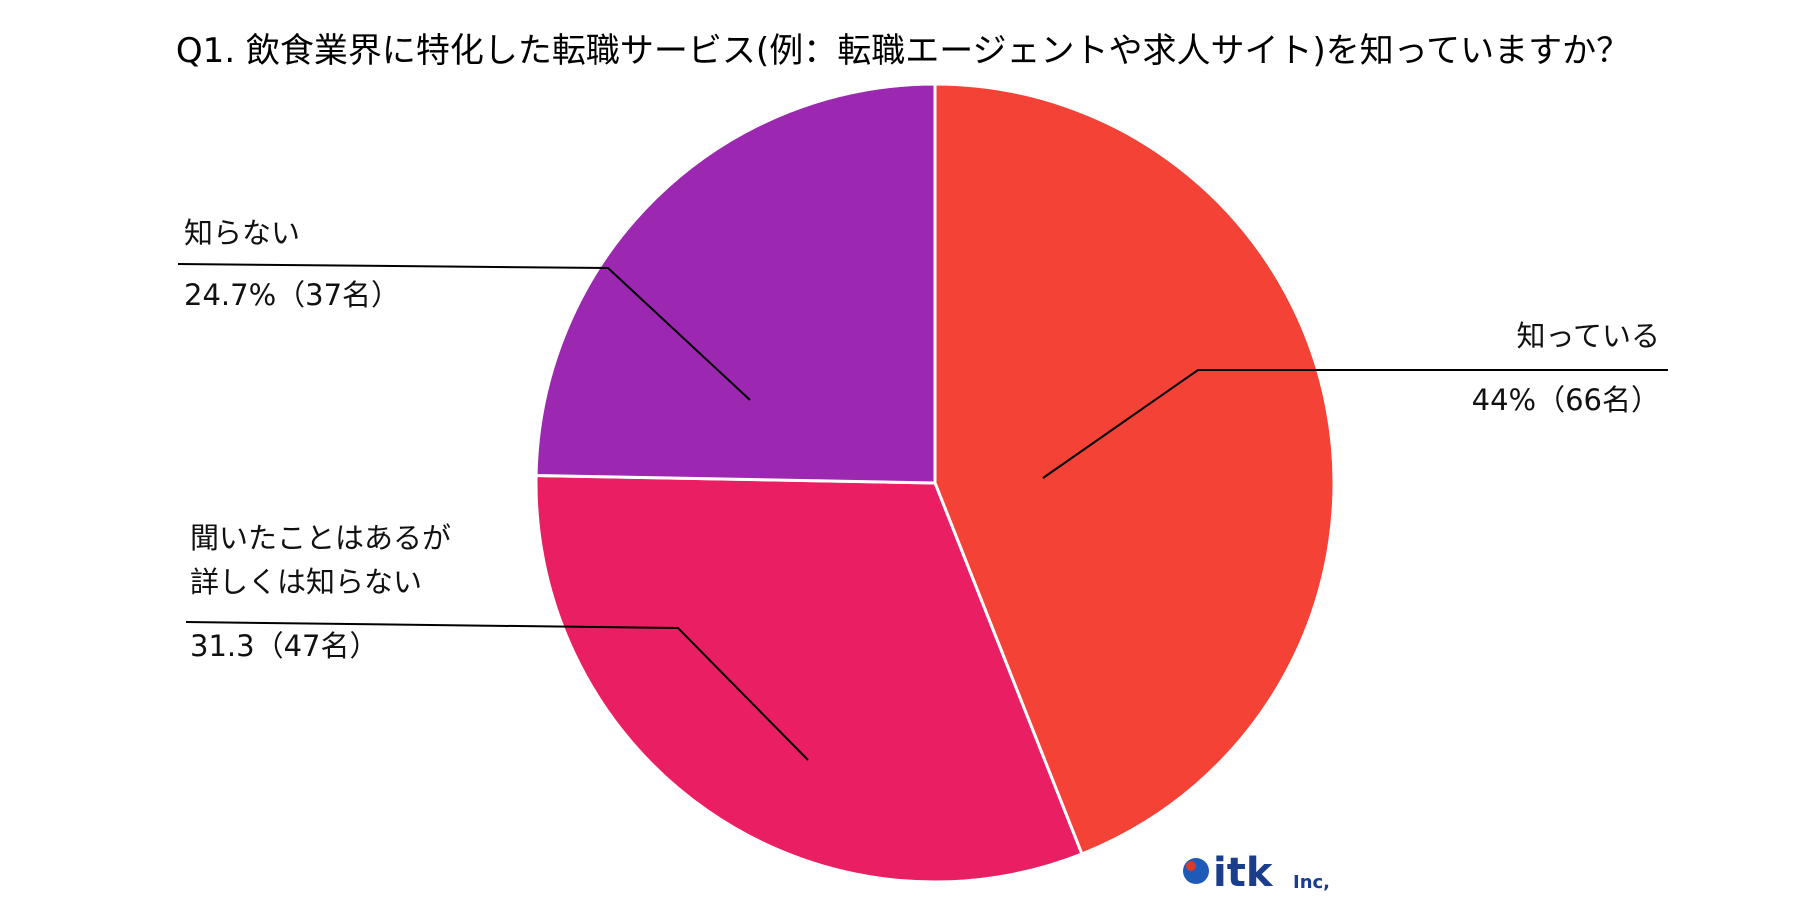  What do you see at coordinates (306, 582) in the screenshot?
I see `slice-label-2-line-2: 詳しくは知らない` at bounding box center [306, 582].